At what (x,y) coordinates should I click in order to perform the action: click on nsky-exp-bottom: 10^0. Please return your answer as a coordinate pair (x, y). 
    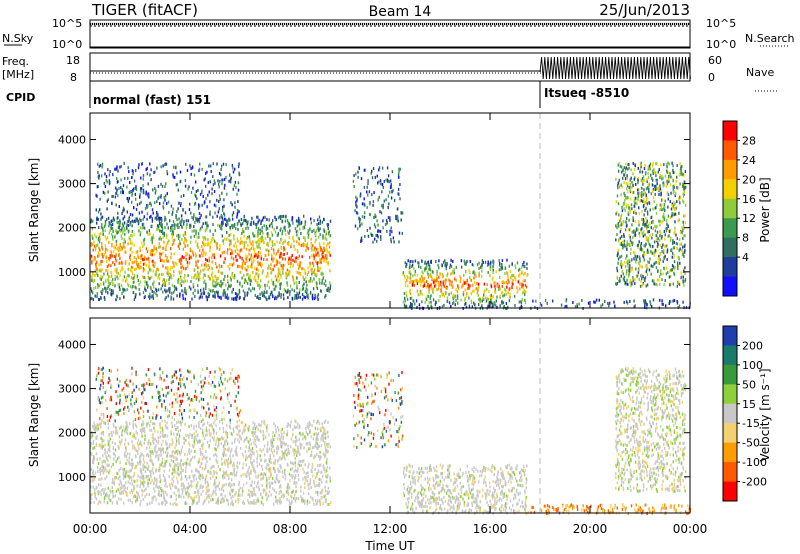
    Looking at the image, I should click on (67, 44).